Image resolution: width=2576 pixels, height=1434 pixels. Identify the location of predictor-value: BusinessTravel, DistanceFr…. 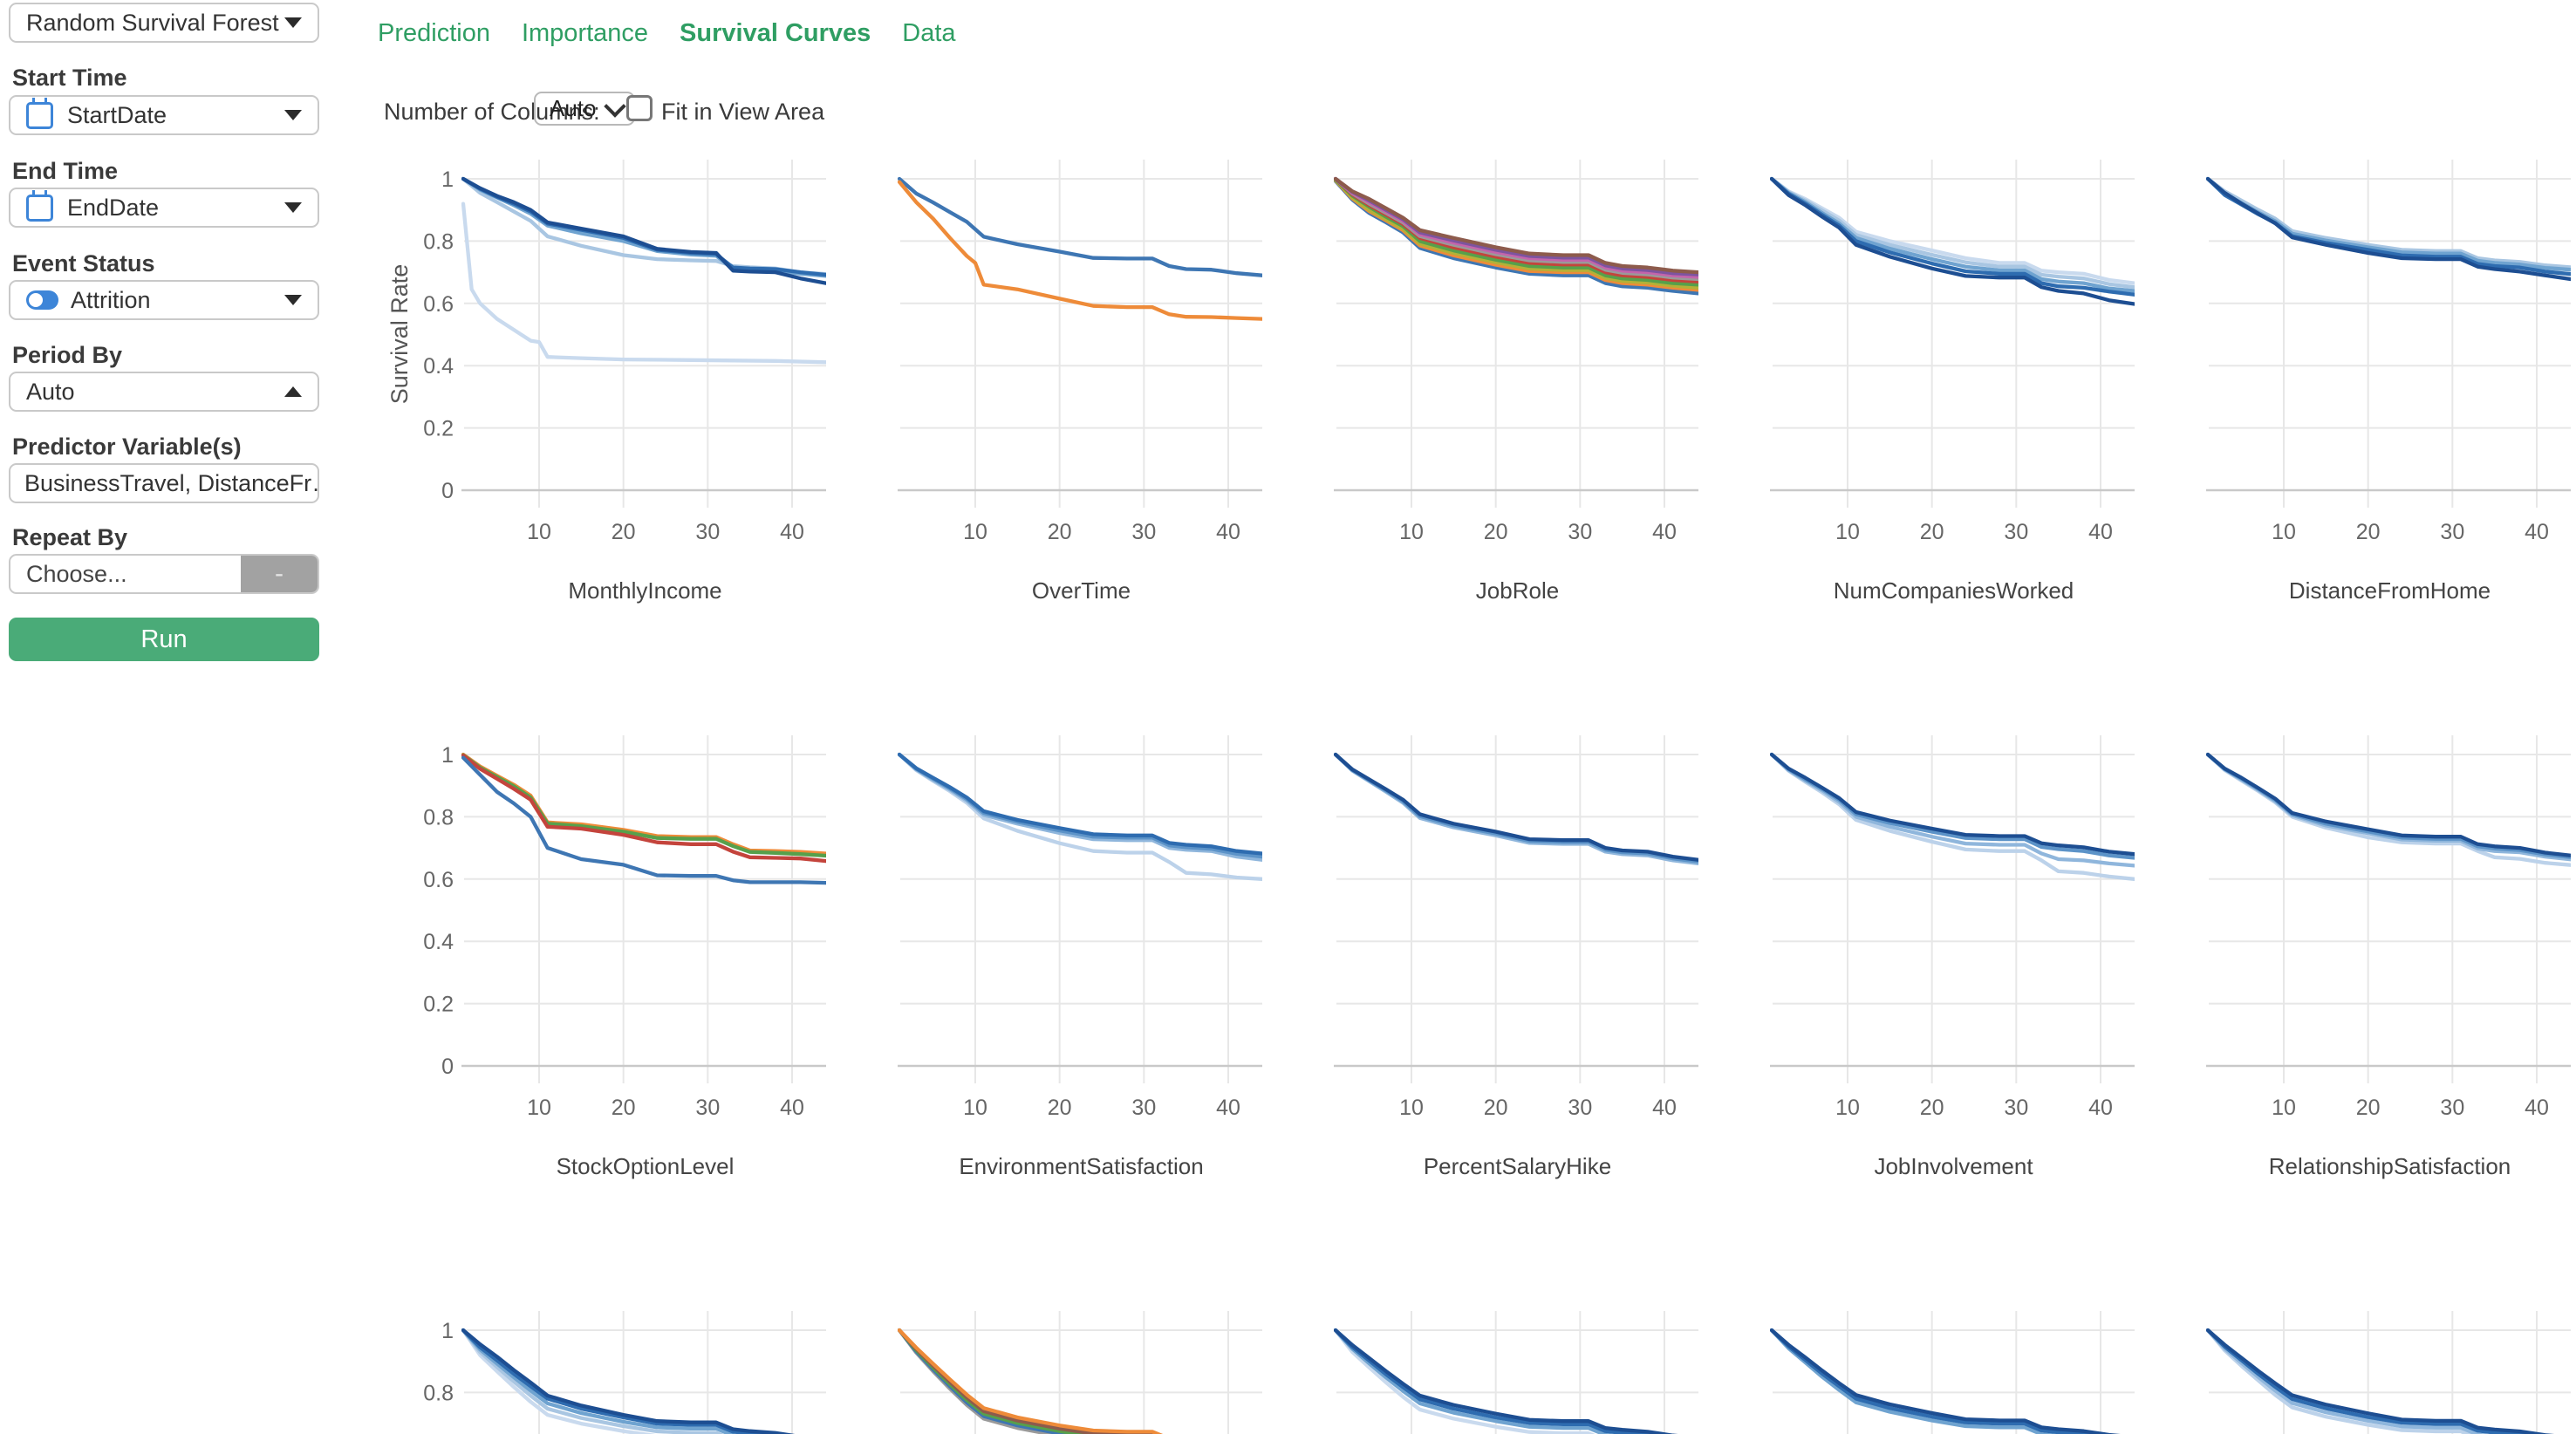
(171, 483).